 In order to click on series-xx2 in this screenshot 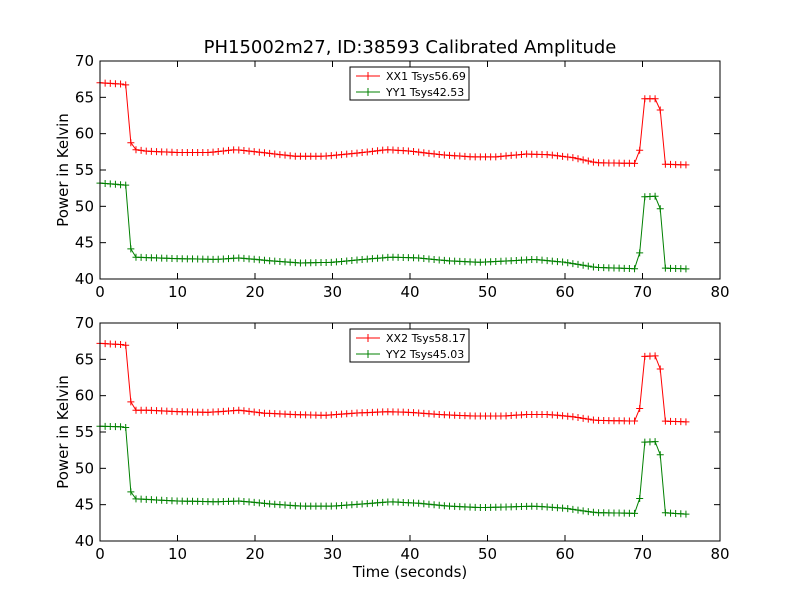, I will do `click(393, 382)`.